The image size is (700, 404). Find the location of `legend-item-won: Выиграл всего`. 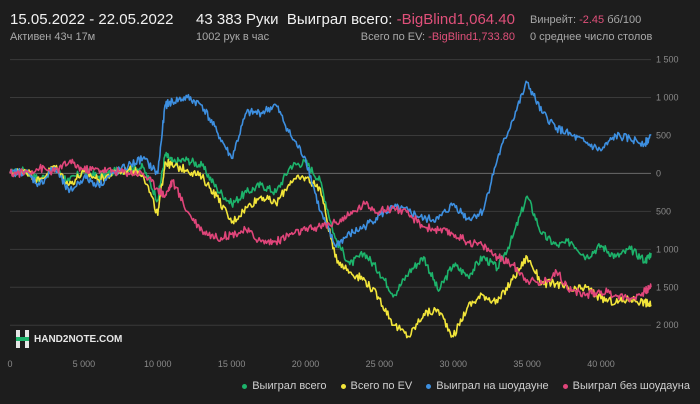

legend-item-won: Выиграл всего is located at coordinates (284, 386).